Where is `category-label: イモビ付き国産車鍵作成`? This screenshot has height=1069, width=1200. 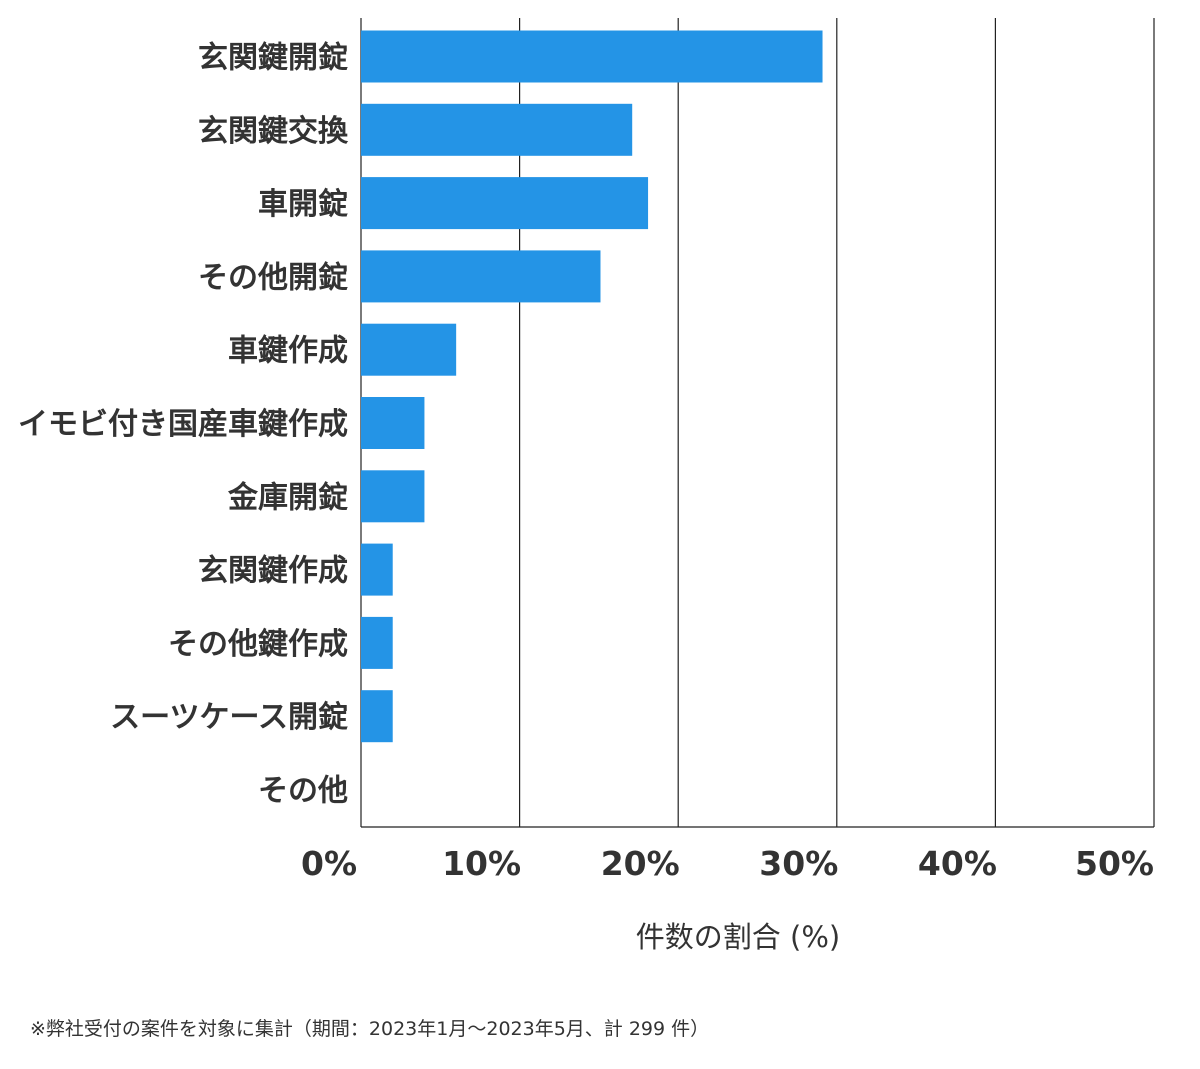 category-label: イモビ付き国産車鍵作成 is located at coordinates (183, 424).